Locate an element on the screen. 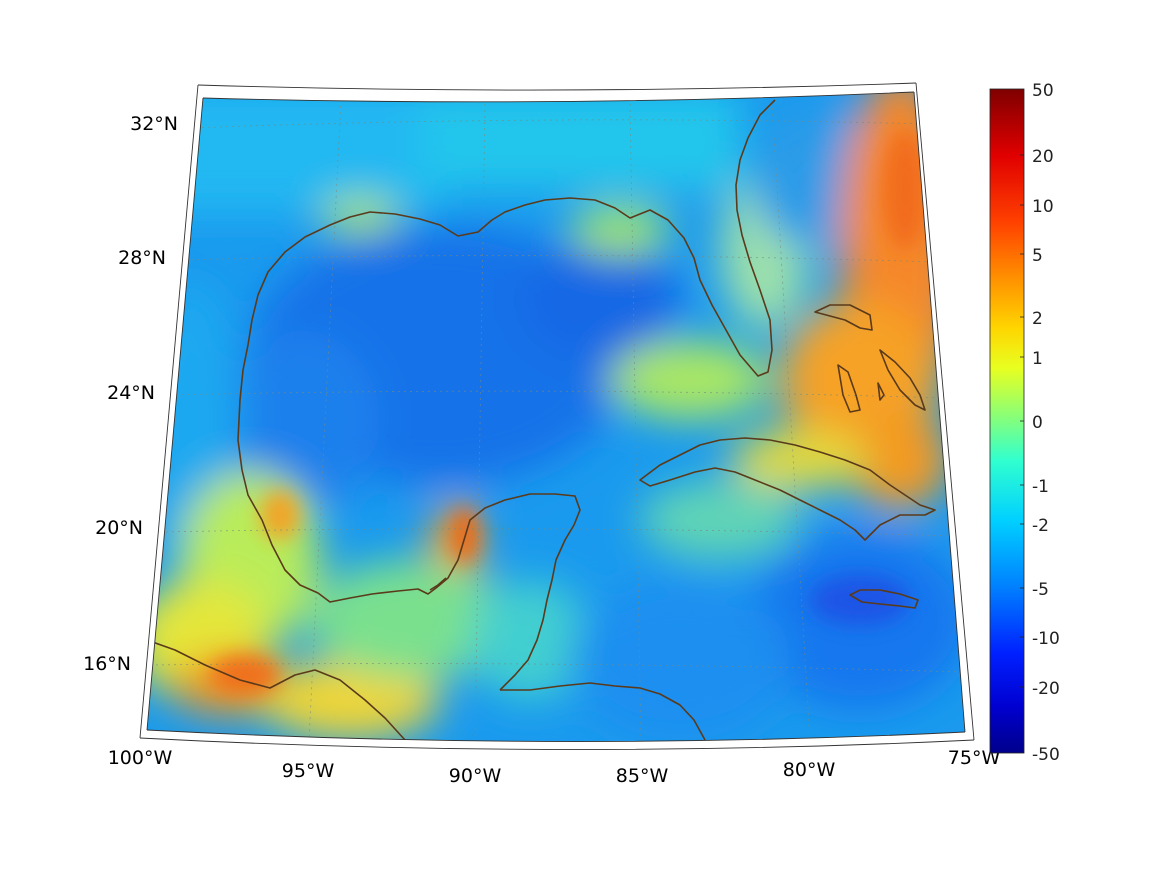 This screenshot has height=875, width=1167. lon-label-75: 75°W is located at coordinates (974, 758).